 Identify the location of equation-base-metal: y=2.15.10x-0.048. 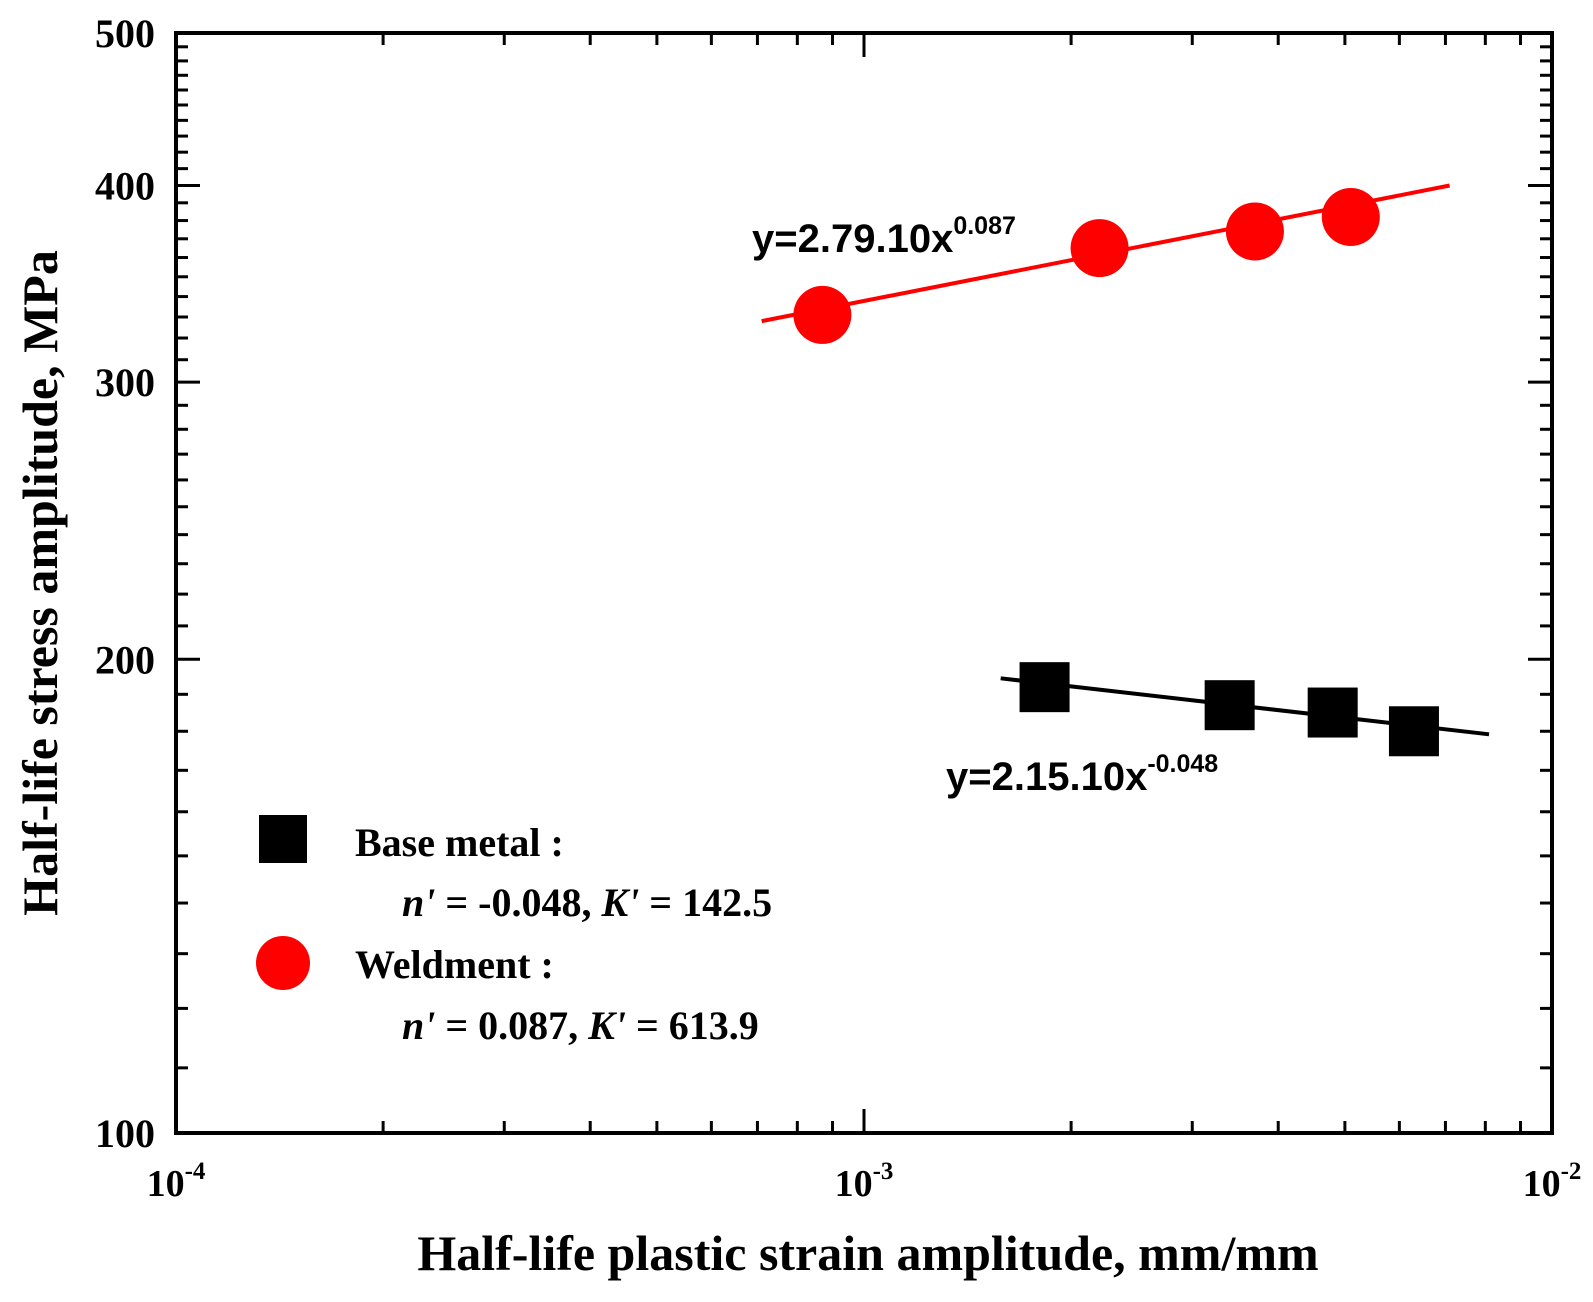
(1082, 774).